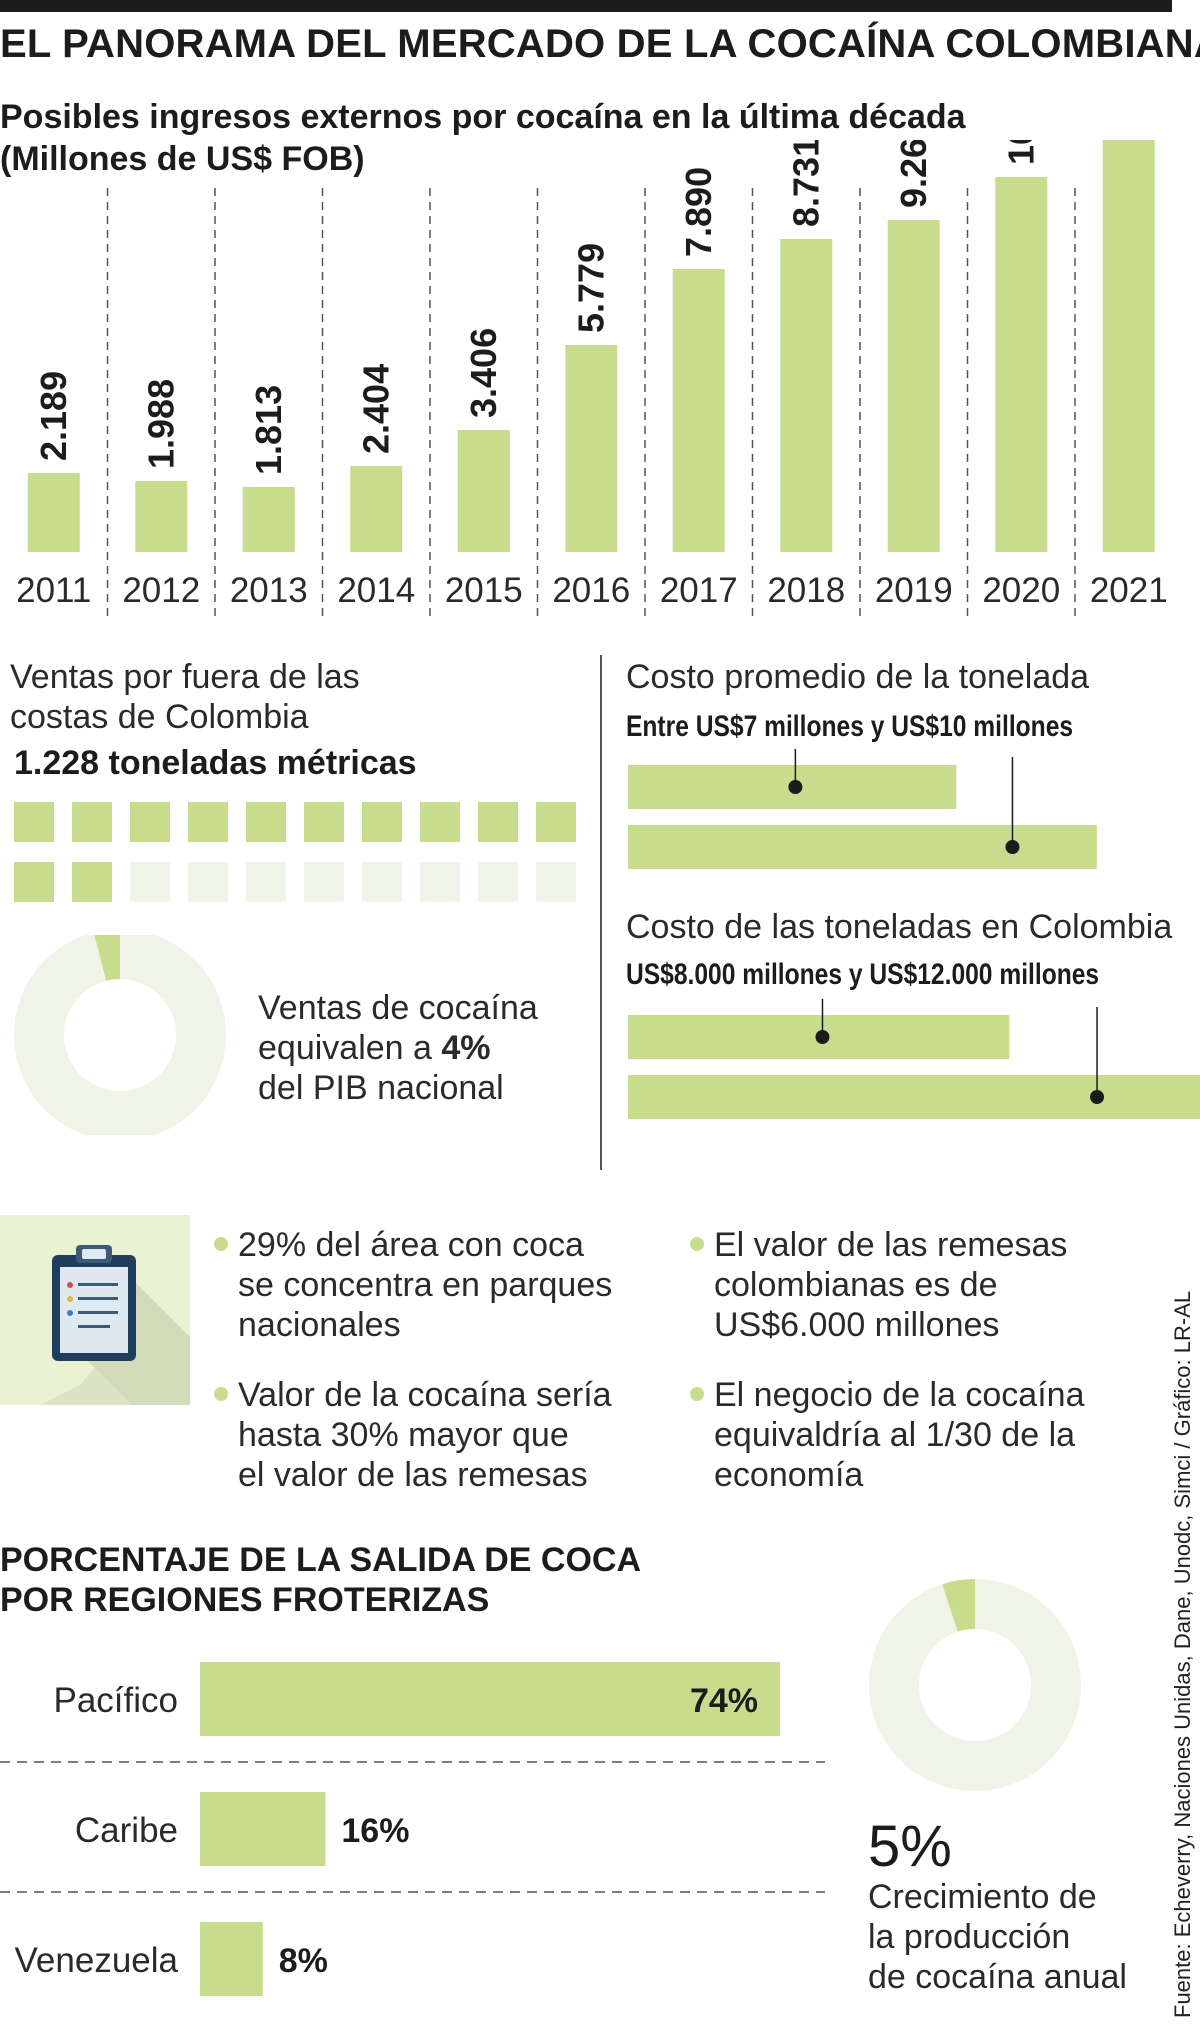  Describe the element at coordinates (413, 1475) in the screenshot. I see `fact-remesas-mayor-line3: el valor de las remesas` at that location.